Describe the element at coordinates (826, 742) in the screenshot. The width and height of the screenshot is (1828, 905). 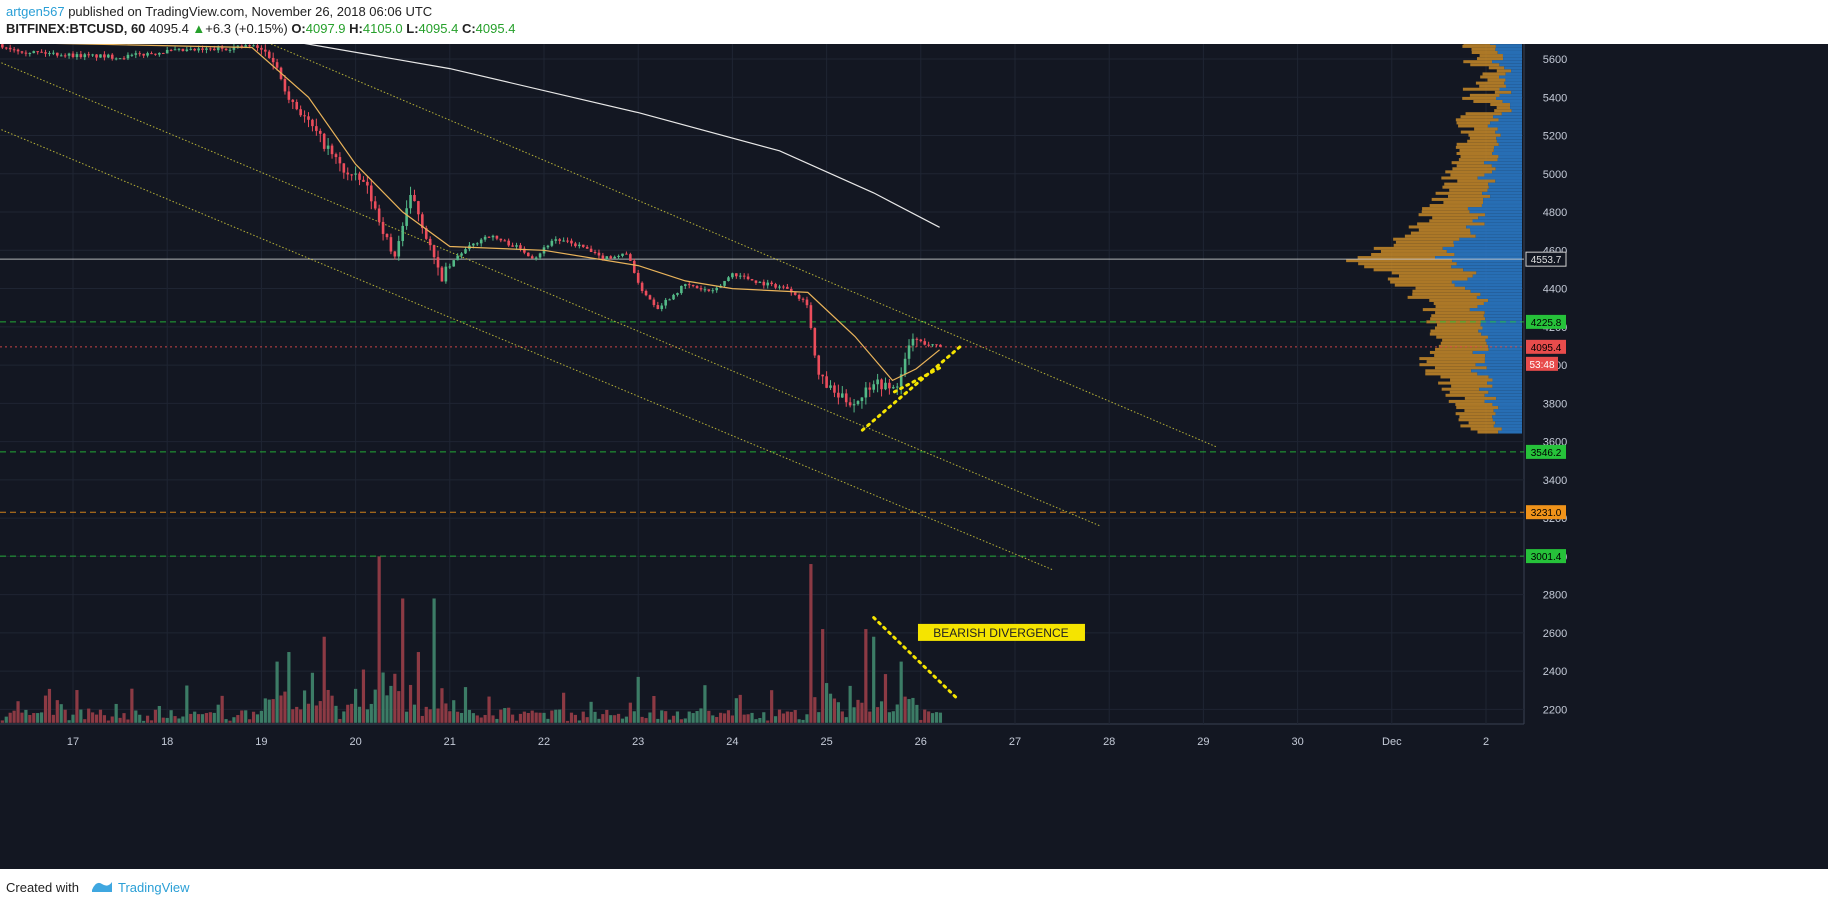
I see `time-tick-label: 25` at that location.